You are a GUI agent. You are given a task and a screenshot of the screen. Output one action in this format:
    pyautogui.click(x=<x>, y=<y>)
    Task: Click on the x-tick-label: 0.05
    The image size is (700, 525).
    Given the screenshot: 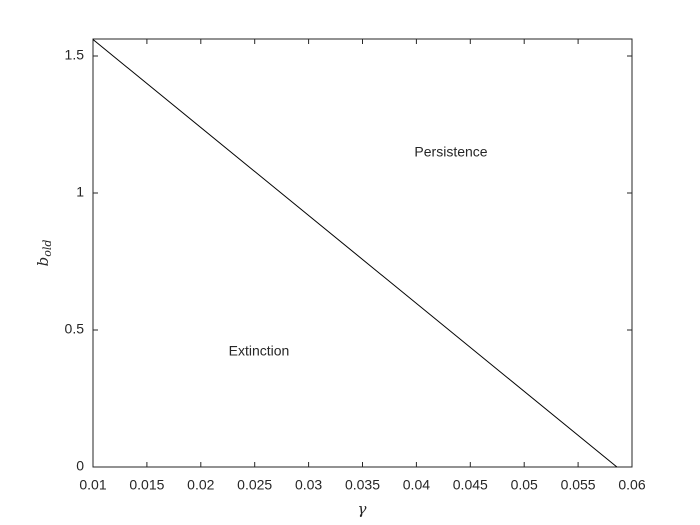 What is the action you would take?
    pyautogui.click(x=524, y=485)
    